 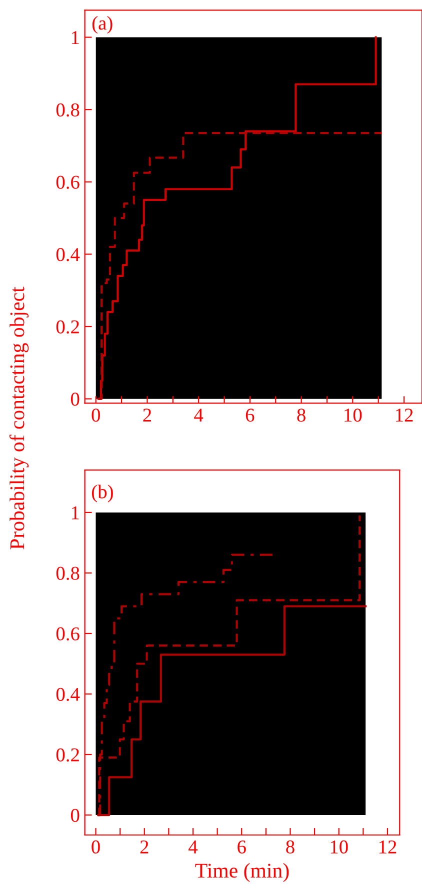 I want to click on annotation: (b), so click(x=102, y=493).